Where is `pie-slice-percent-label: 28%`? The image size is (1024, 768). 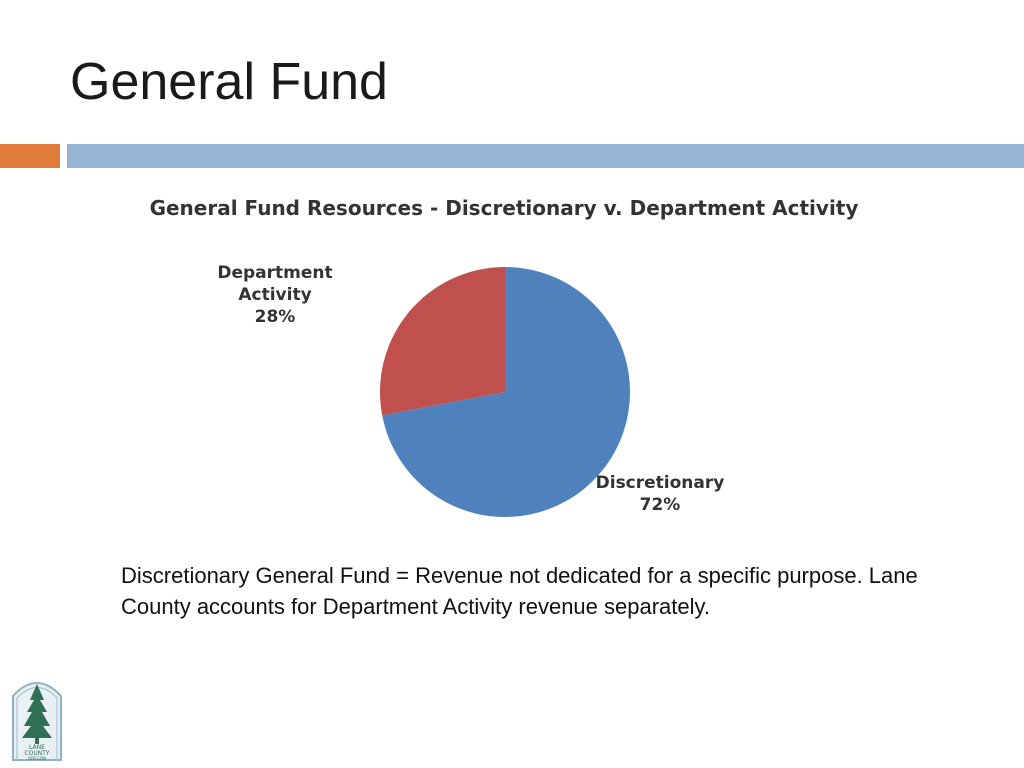
pie-slice-percent-label: 28% is located at coordinates (275, 317).